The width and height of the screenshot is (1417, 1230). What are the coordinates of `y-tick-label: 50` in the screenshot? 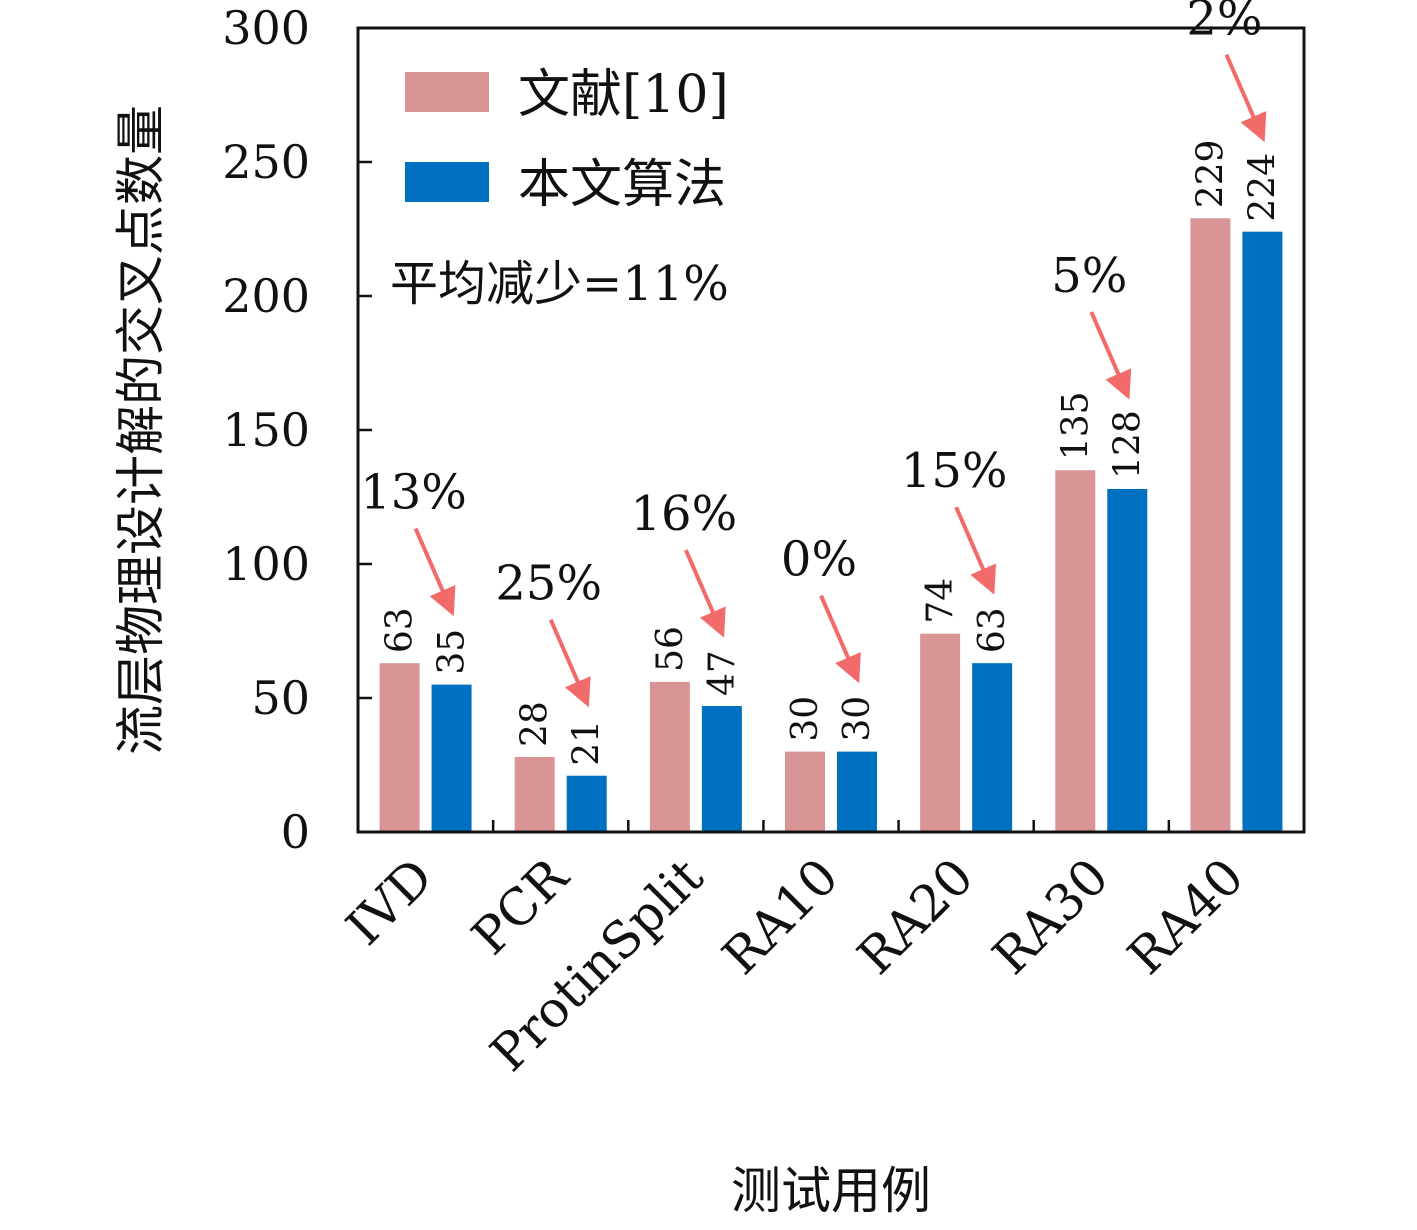 It's located at (280, 698).